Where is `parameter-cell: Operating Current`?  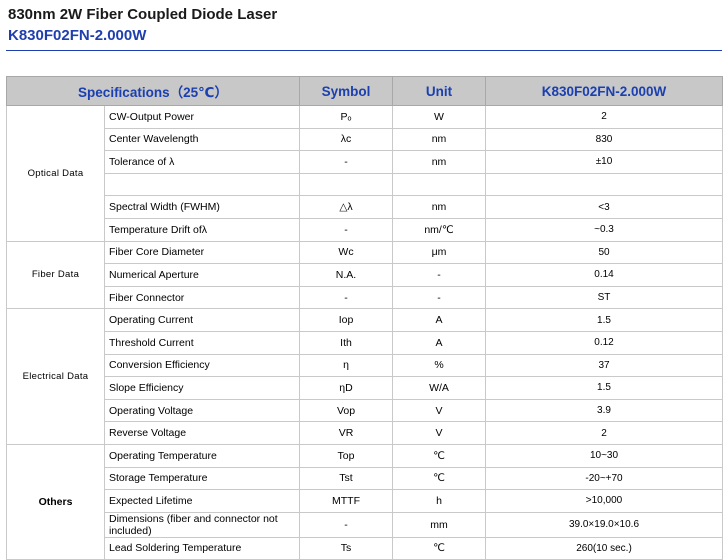
parameter-cell: Operating Current is located at coordinates (202, 320).